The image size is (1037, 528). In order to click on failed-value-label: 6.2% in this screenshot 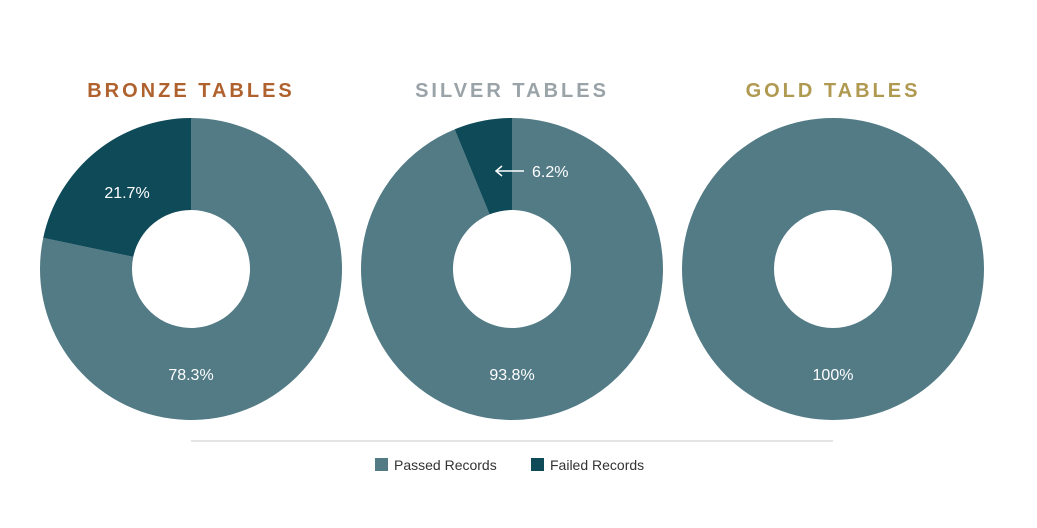, I will do `click(550, 172)`.